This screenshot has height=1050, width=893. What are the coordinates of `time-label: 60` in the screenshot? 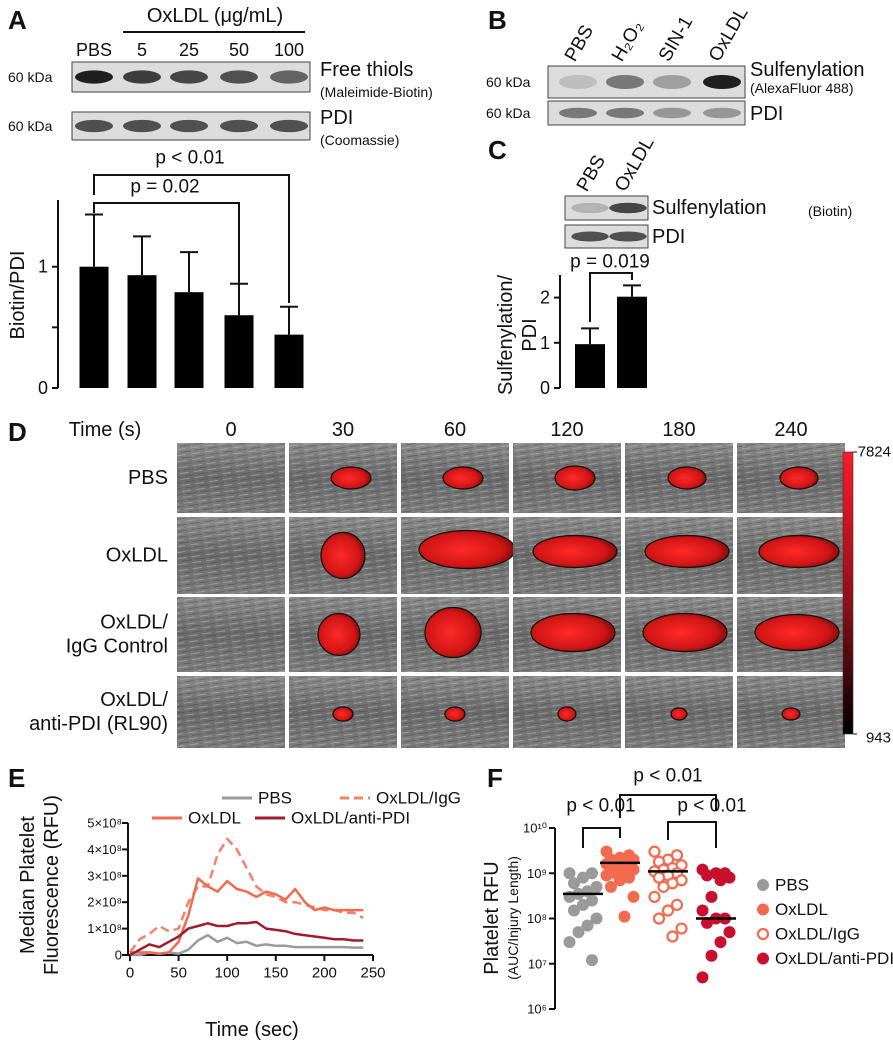 It's located at (455, 430).